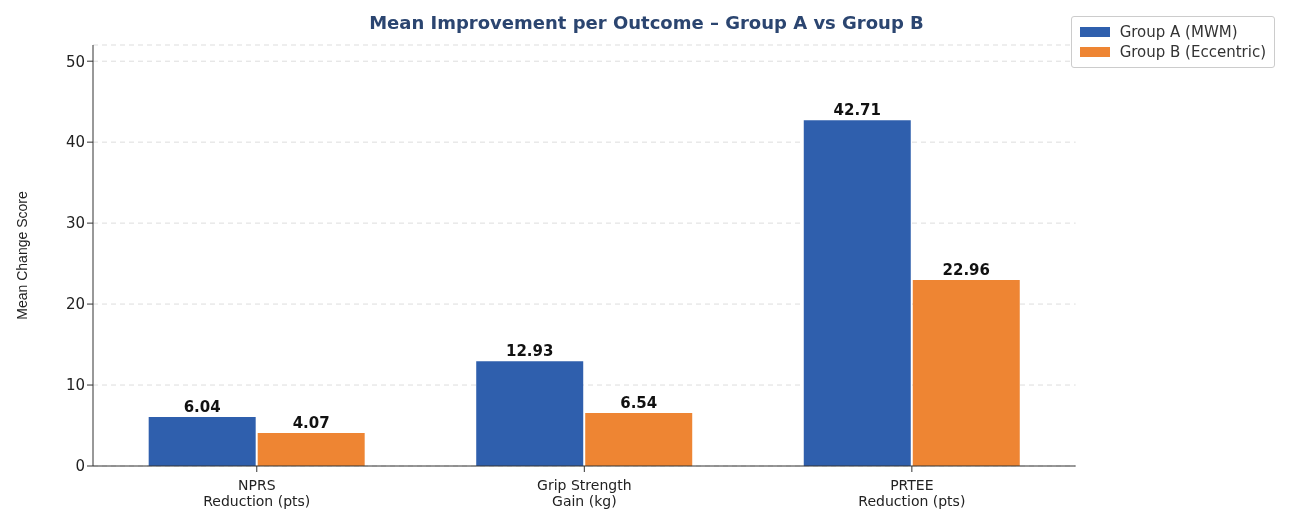  I want to click on data-label: 4.07, so click(311, 423).